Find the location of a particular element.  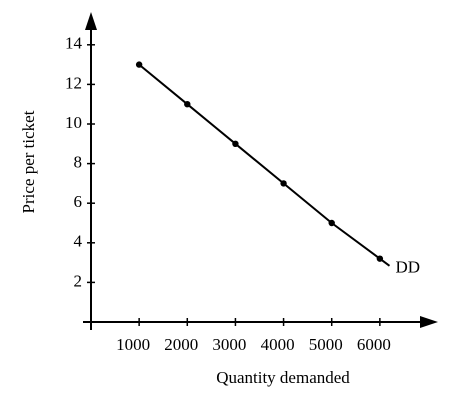

x-tick-label: 2000 is located at coordinates (181, 344).